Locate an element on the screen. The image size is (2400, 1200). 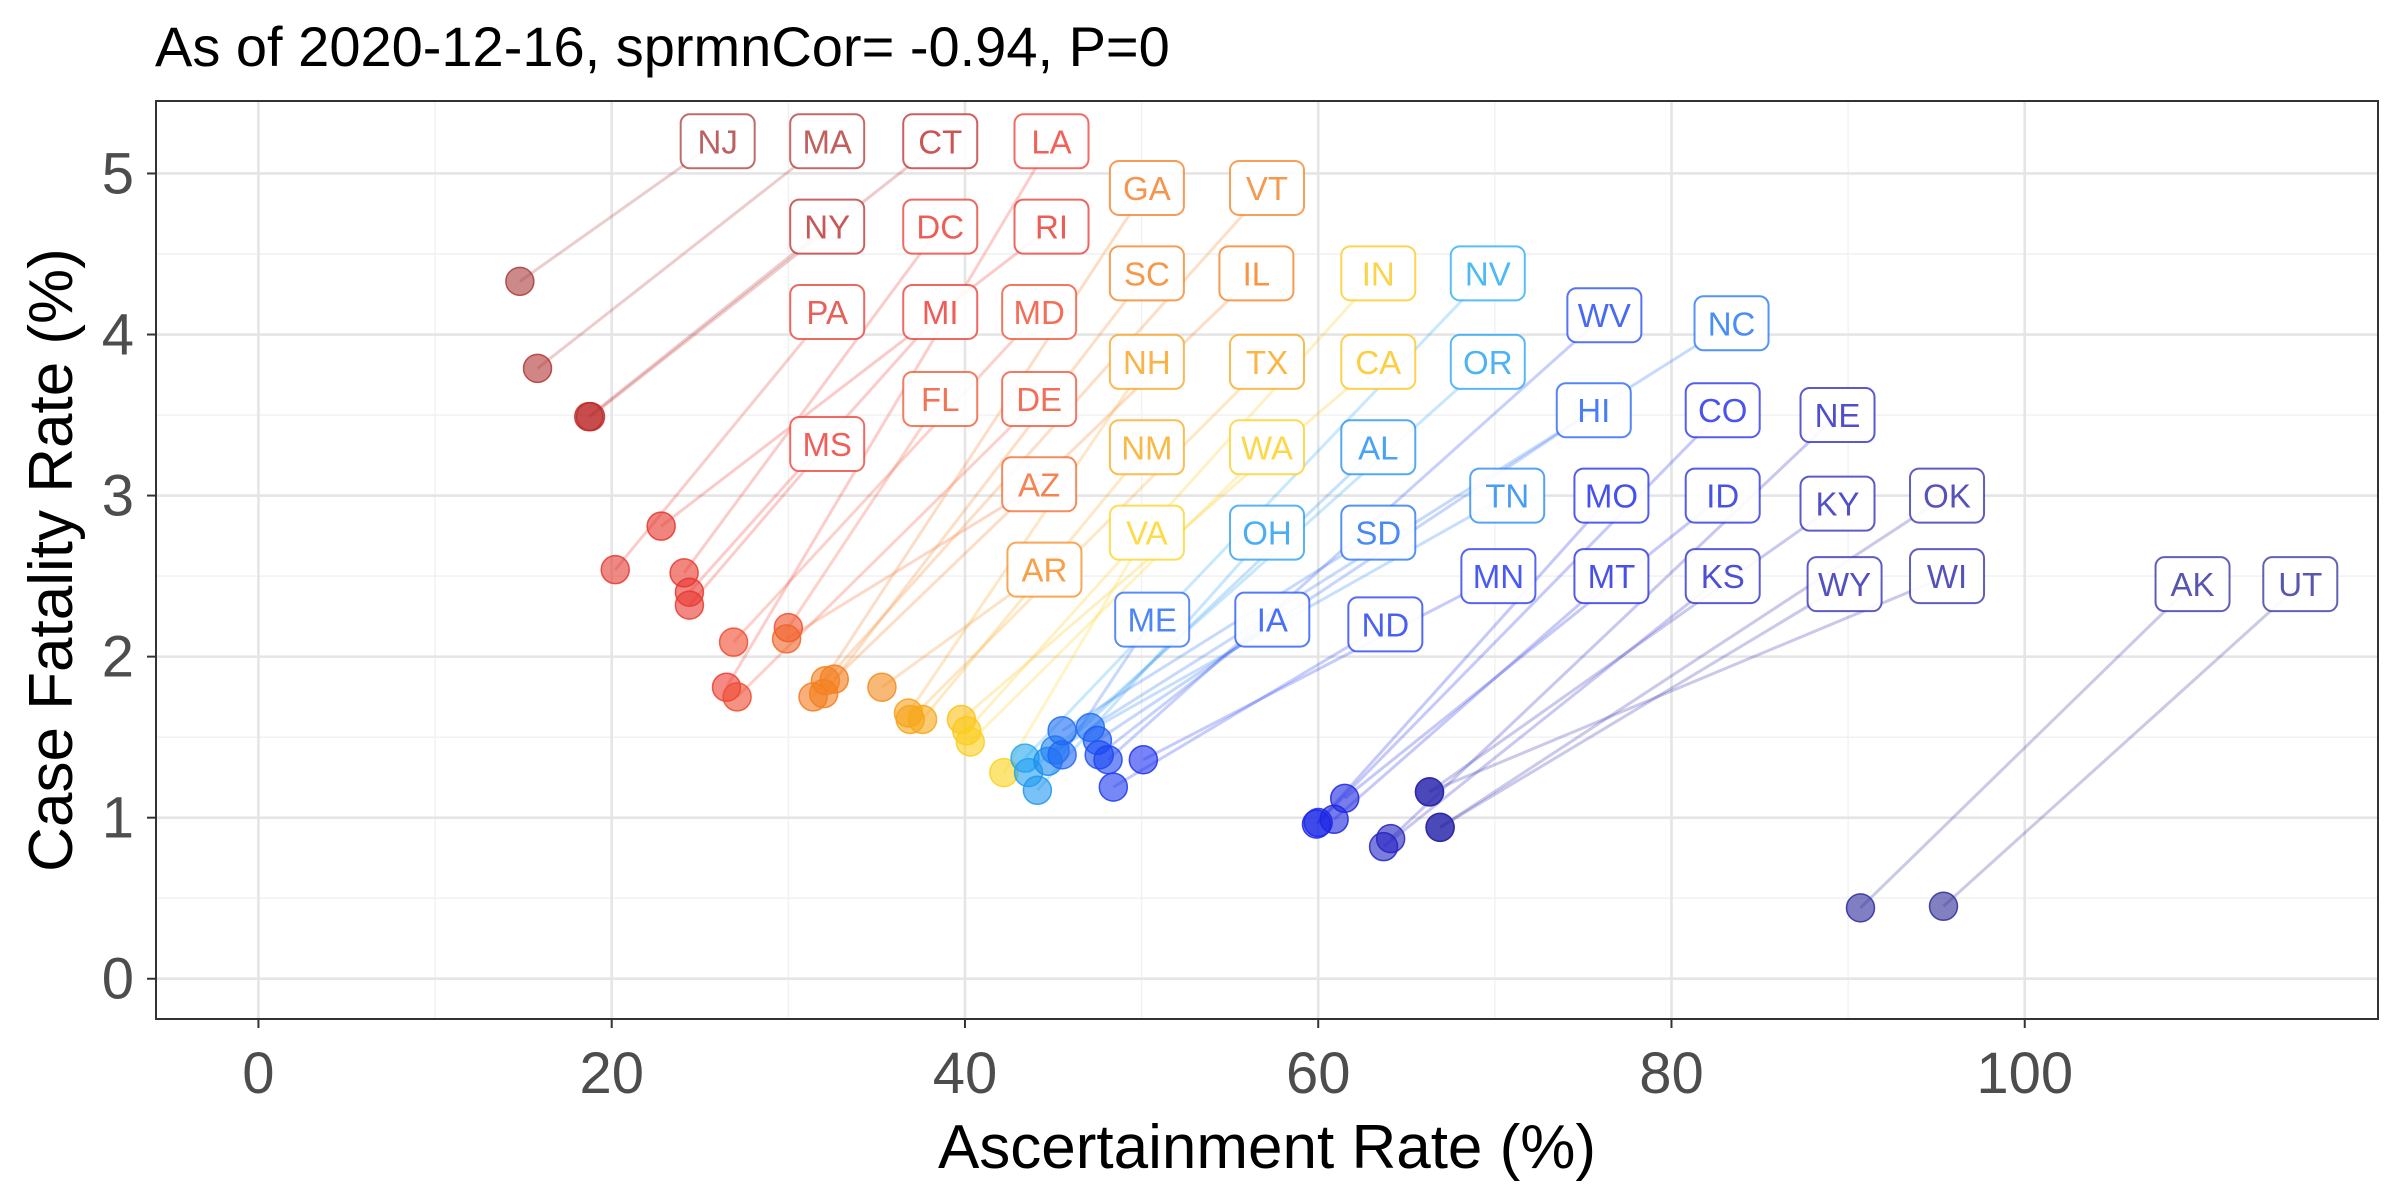
state-label-text: IA is located at coordinates (1272, 620).